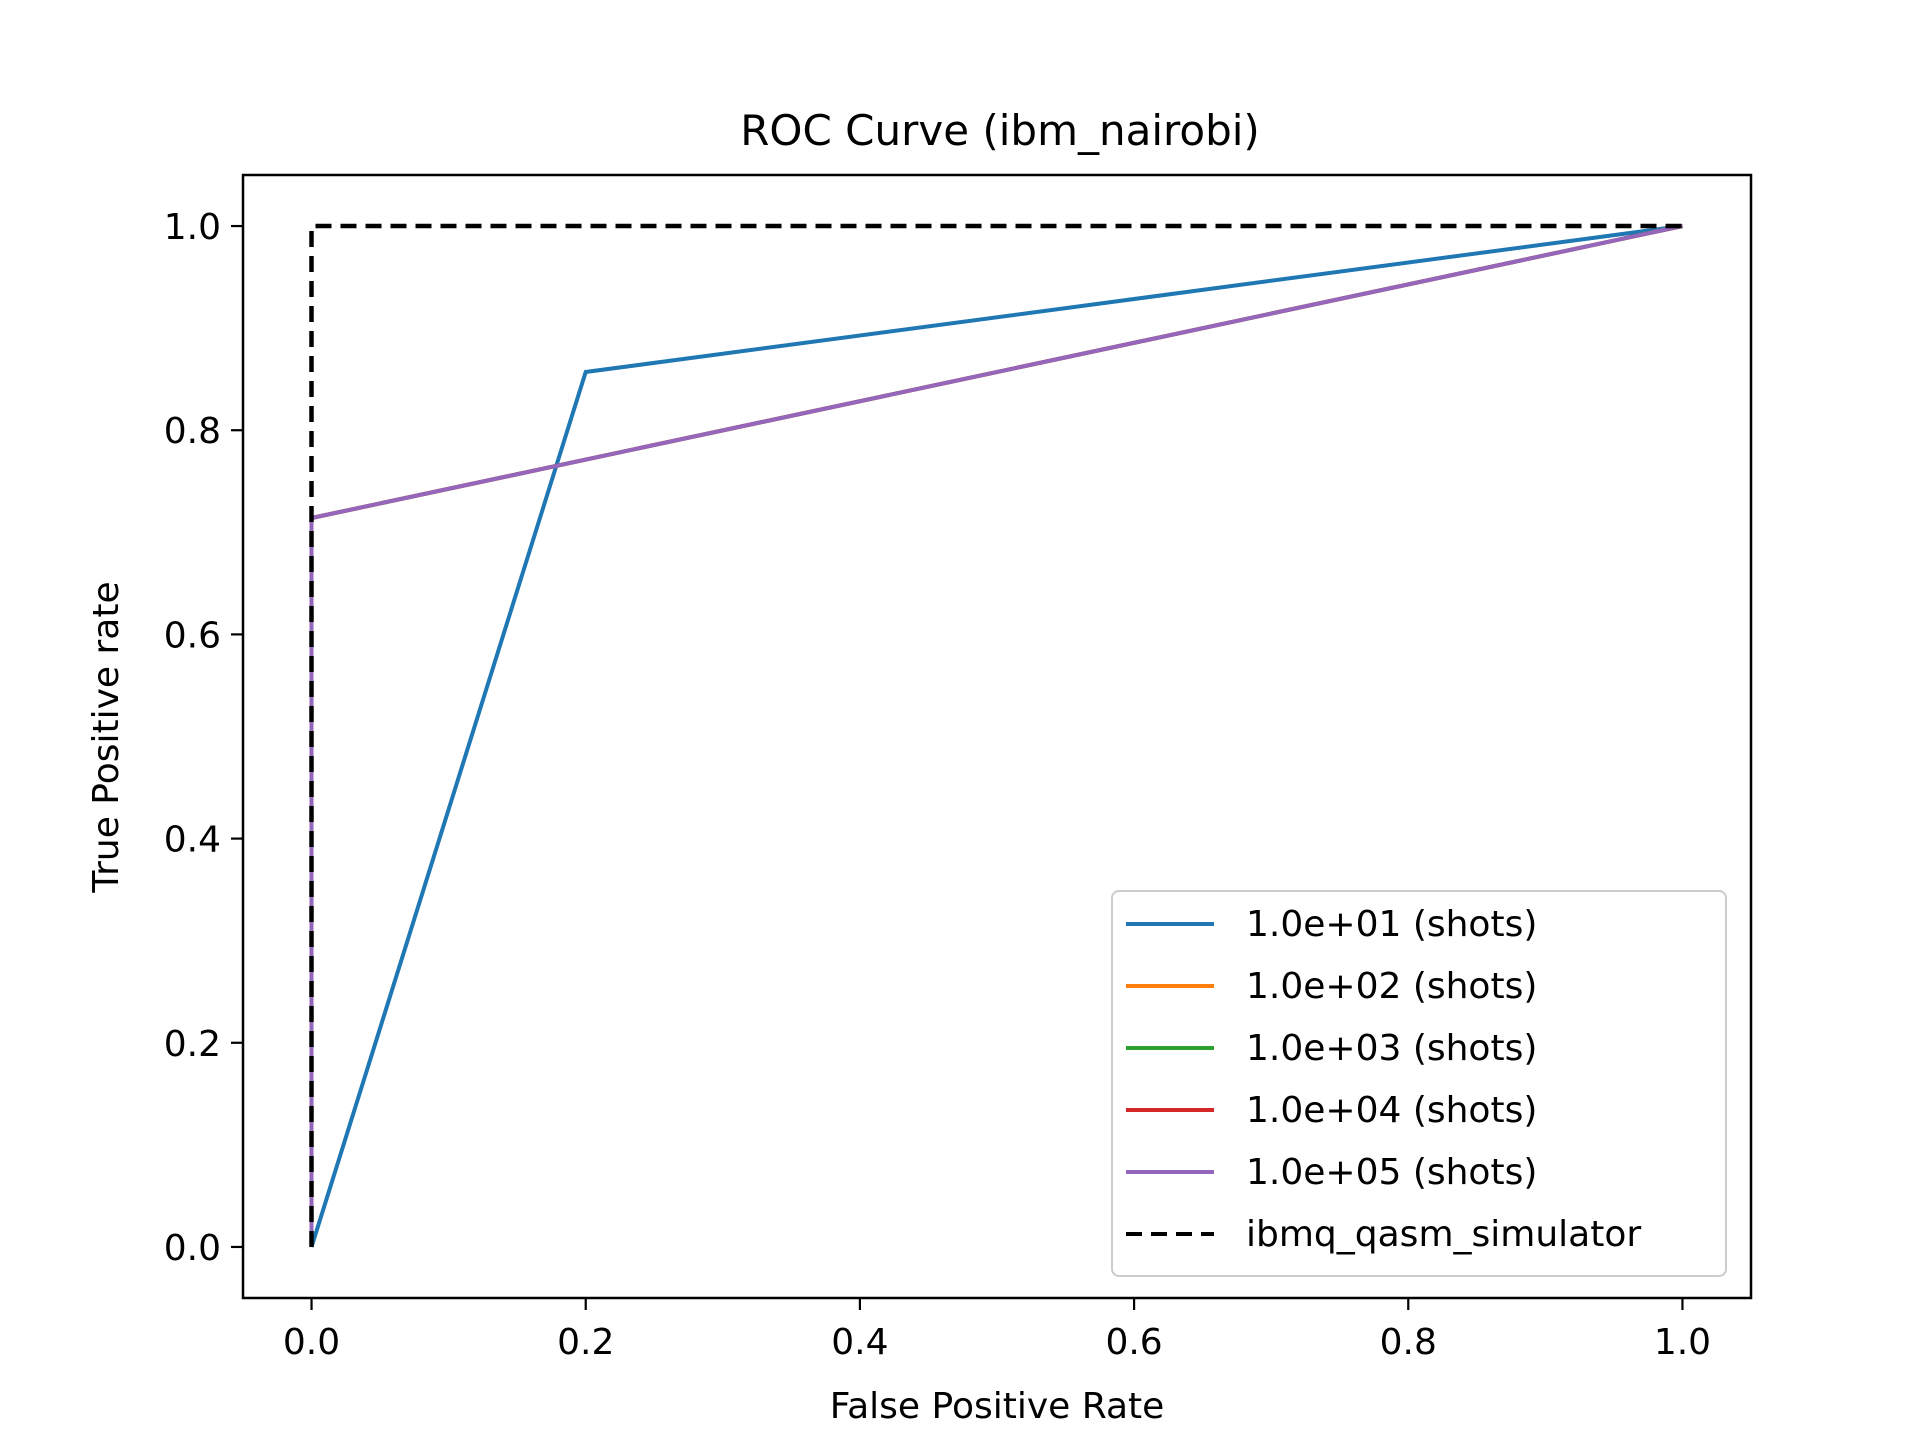  What do you see at coordinates (192, 840) in the screenshot?
I see `y-tick-label: 0.4` at bounding box center [192, 840].